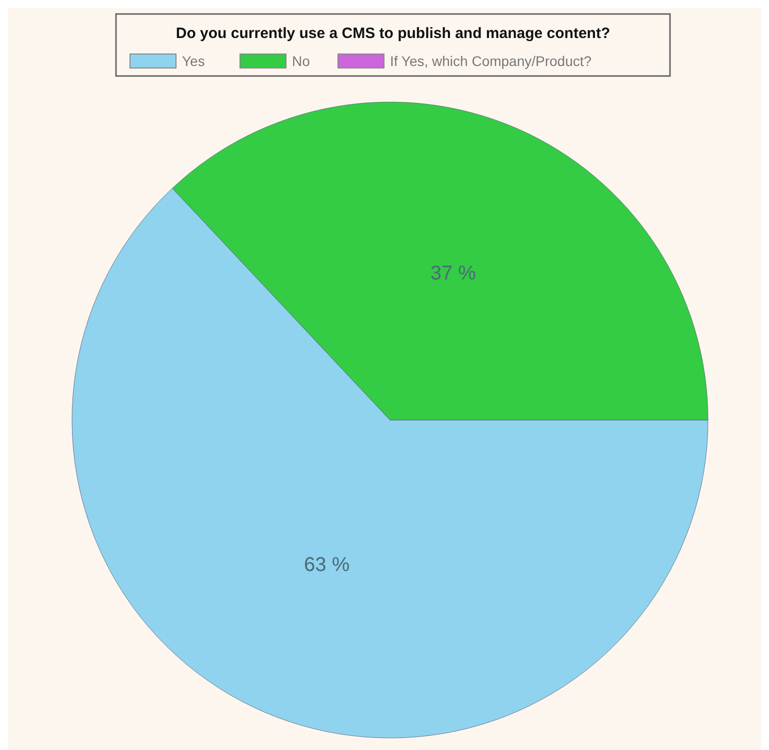 Image resolution: width=769 pixels, height=750 pixels. I want to click on legend-title: Do you currently use a CMS to publish and manage content?, so click(393, 33).